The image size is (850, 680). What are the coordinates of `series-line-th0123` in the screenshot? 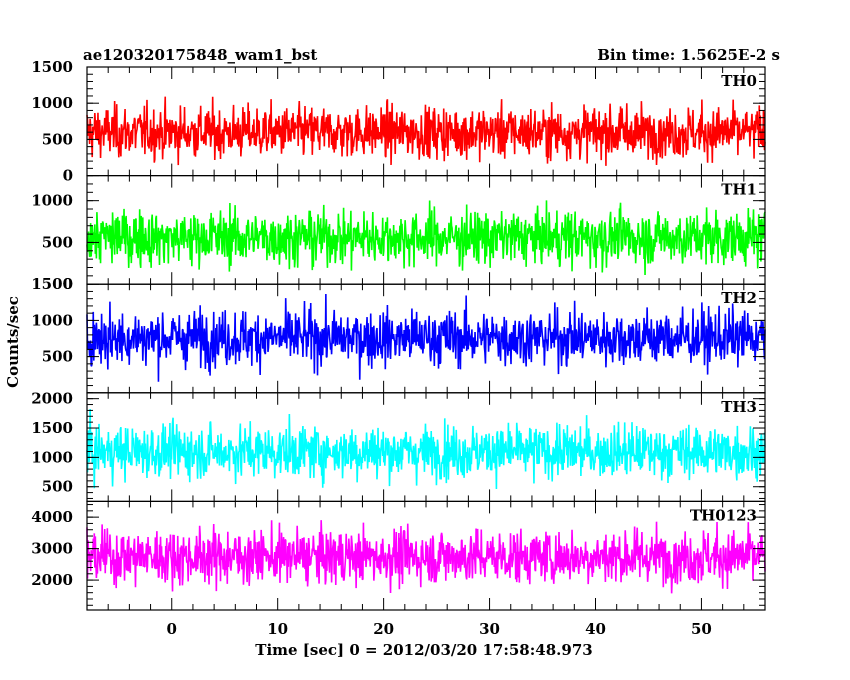 It's located at (426, 557).